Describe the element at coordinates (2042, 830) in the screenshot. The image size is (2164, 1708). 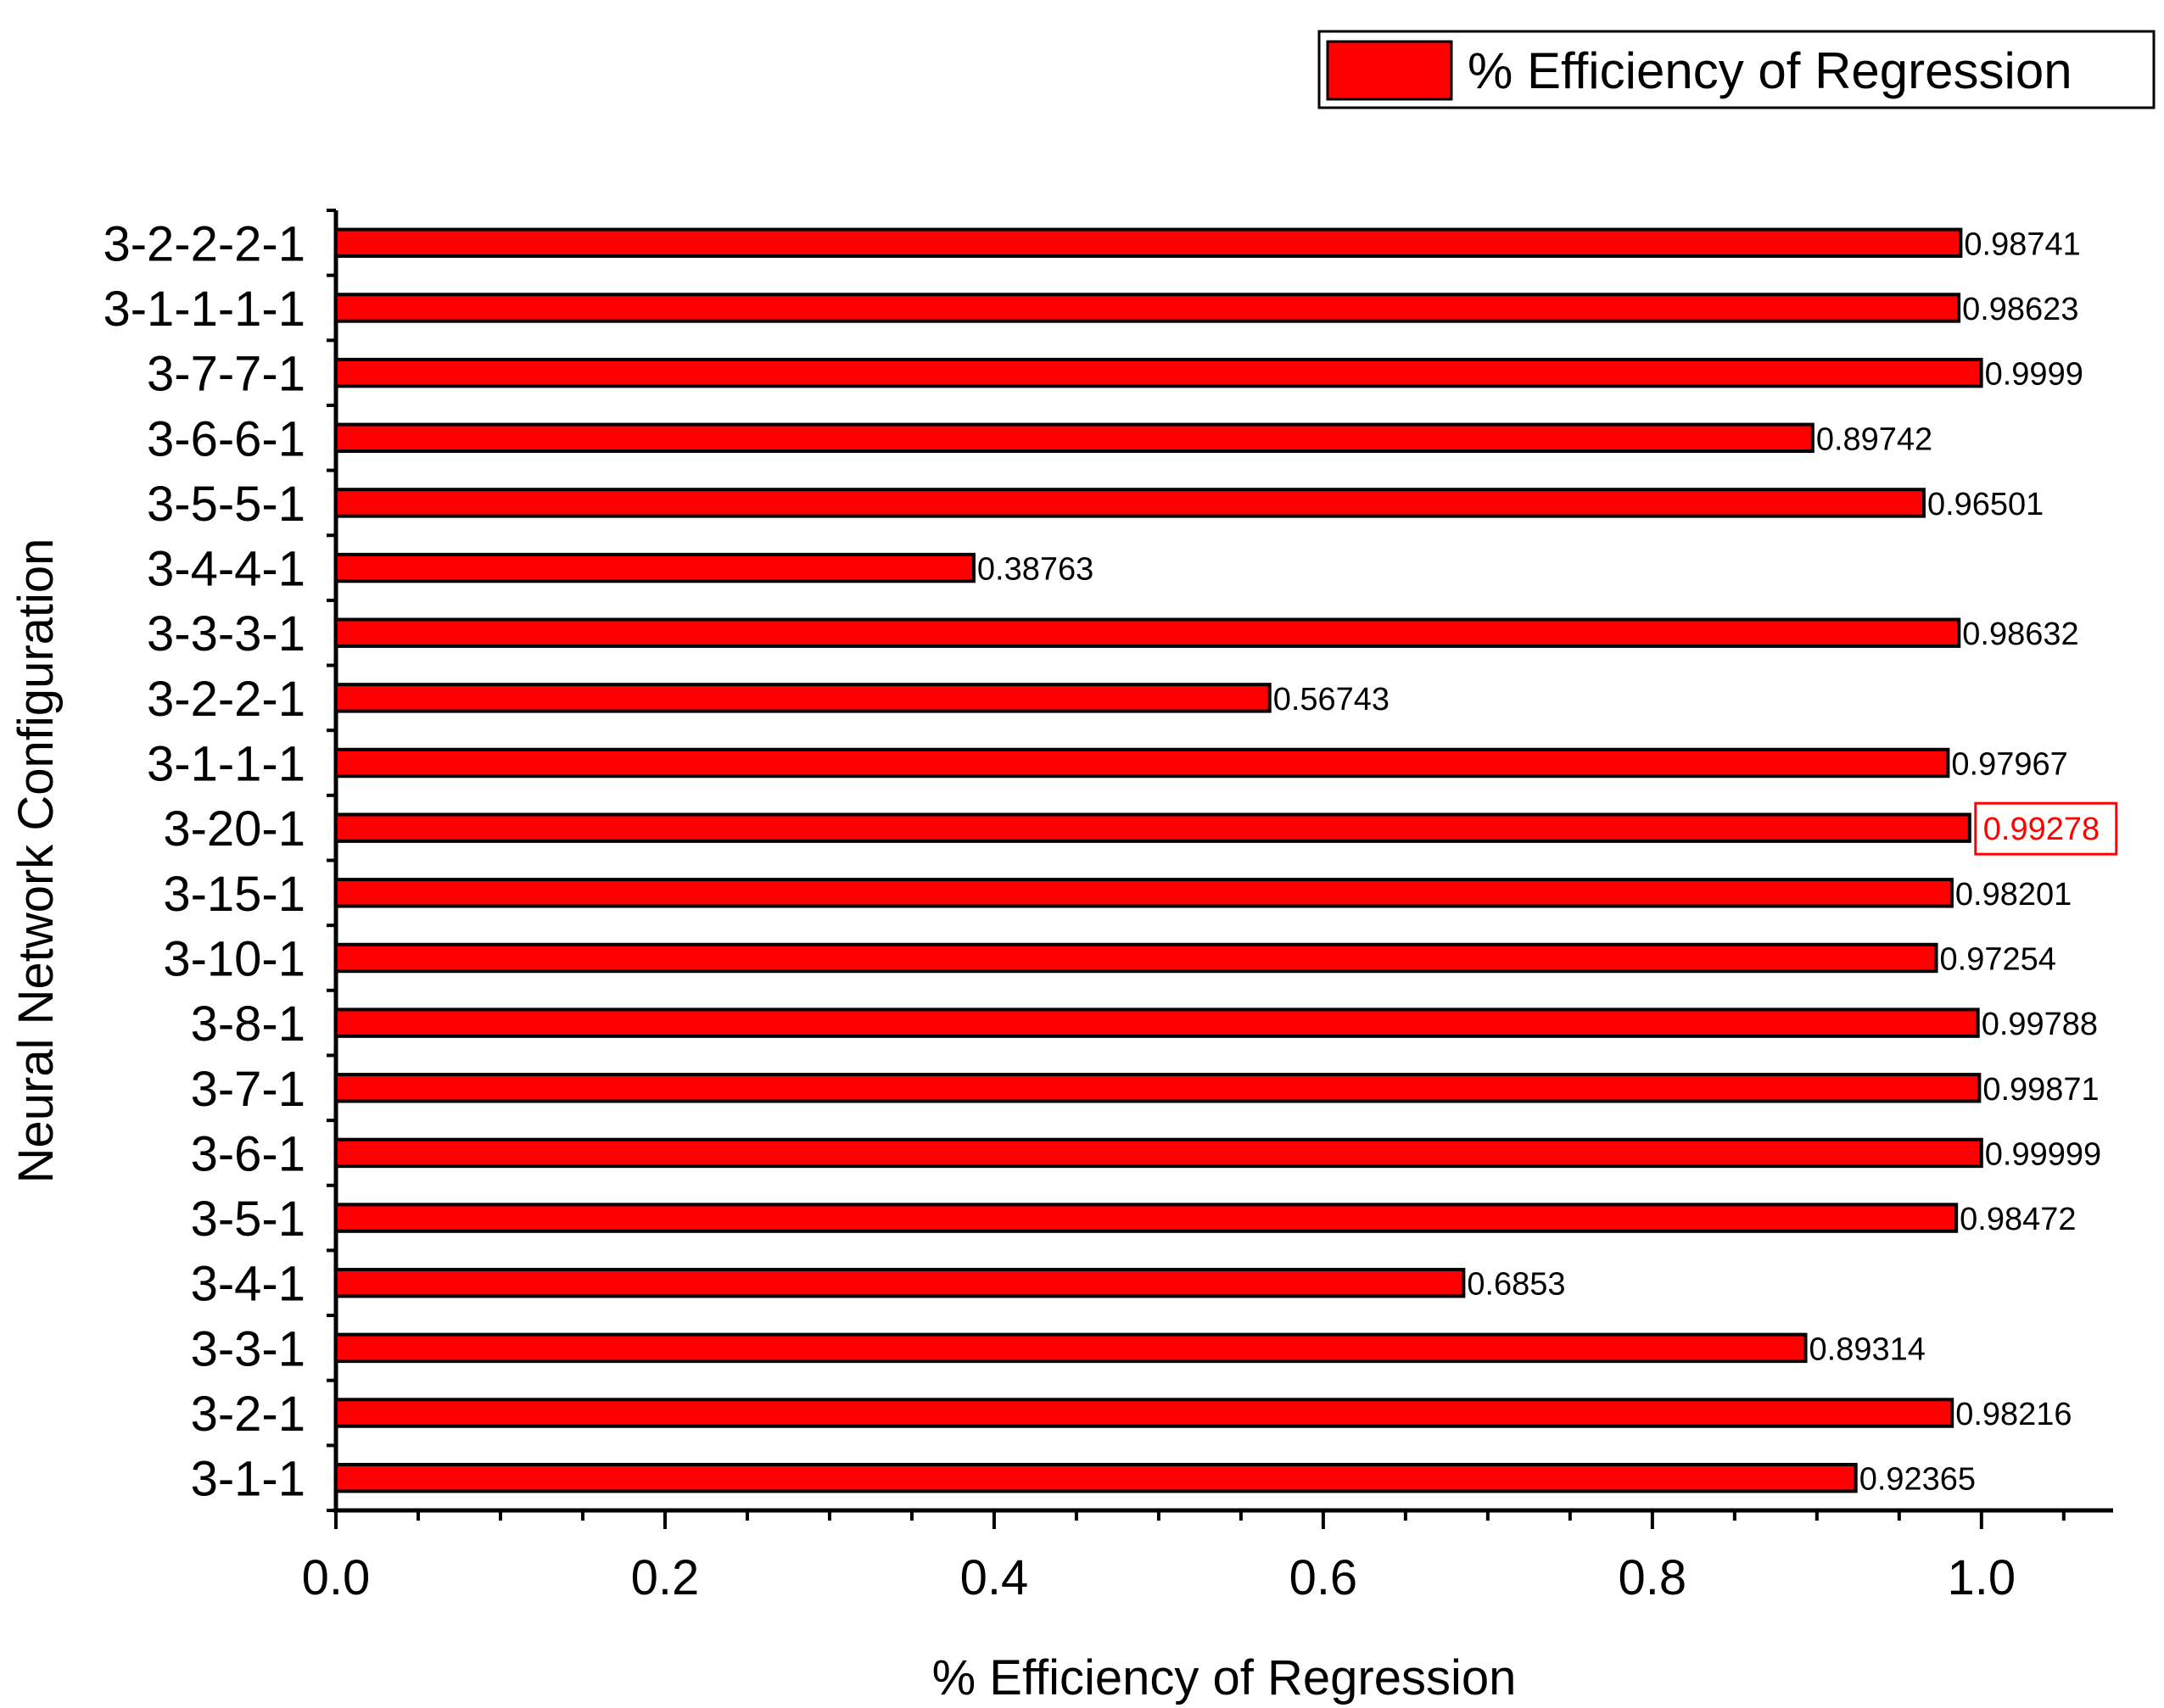
I see `value-label: 0.99278` at that location.